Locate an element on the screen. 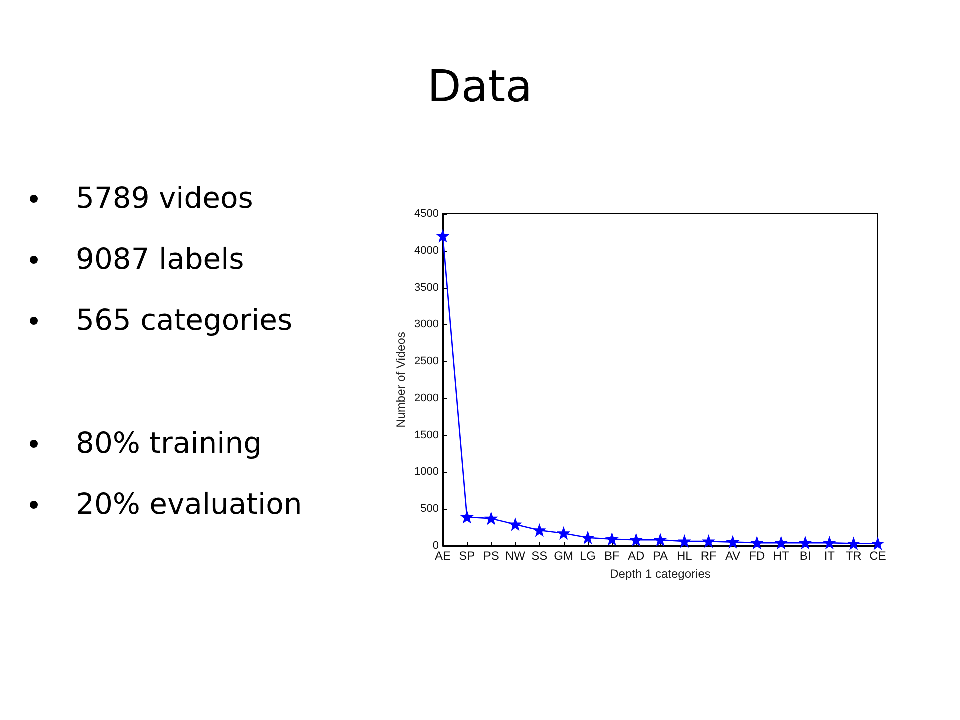  y-tick-label: 3000 is located at coordinates (426, 324).